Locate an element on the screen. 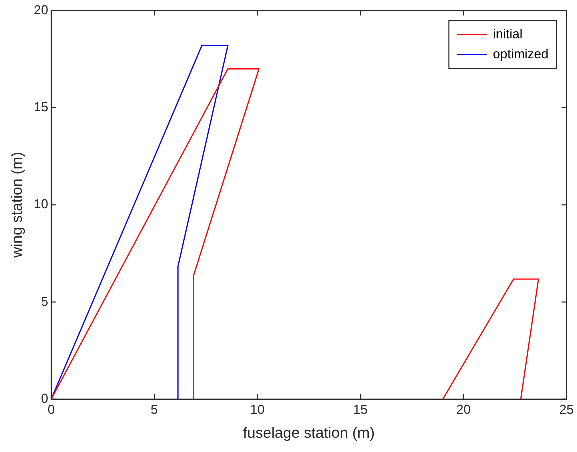 Image resolution: width=577 pixels, height=452 pixels. y-tick-label: 20 is located at coordinates (41, 10).